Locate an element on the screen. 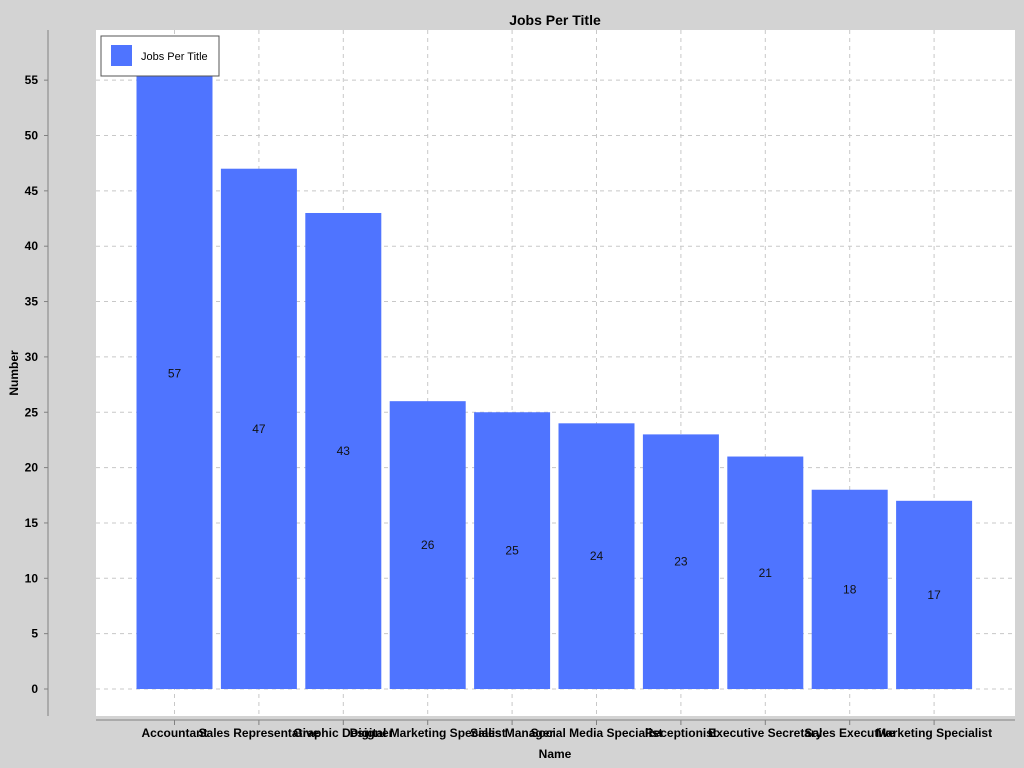  y-tick-label: 40 is located at coordinates (32, 246).